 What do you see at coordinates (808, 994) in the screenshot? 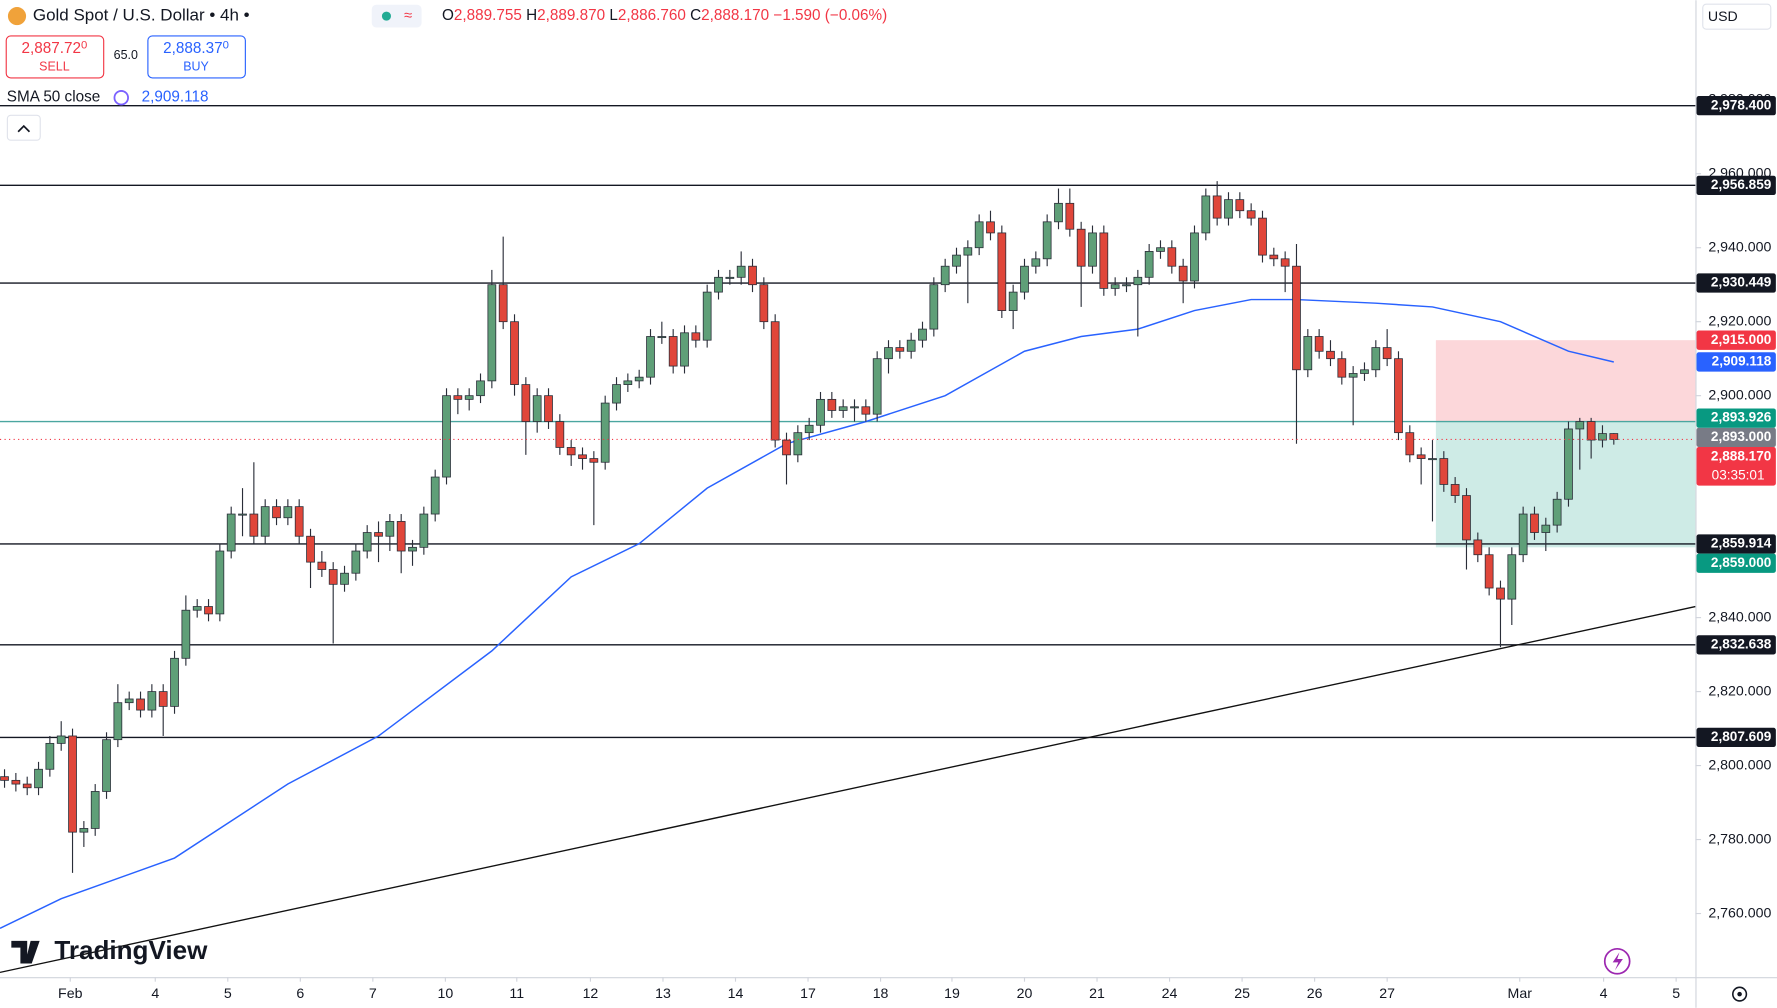
I see `x-tick-label: 17` at bounding box center [808, 994].